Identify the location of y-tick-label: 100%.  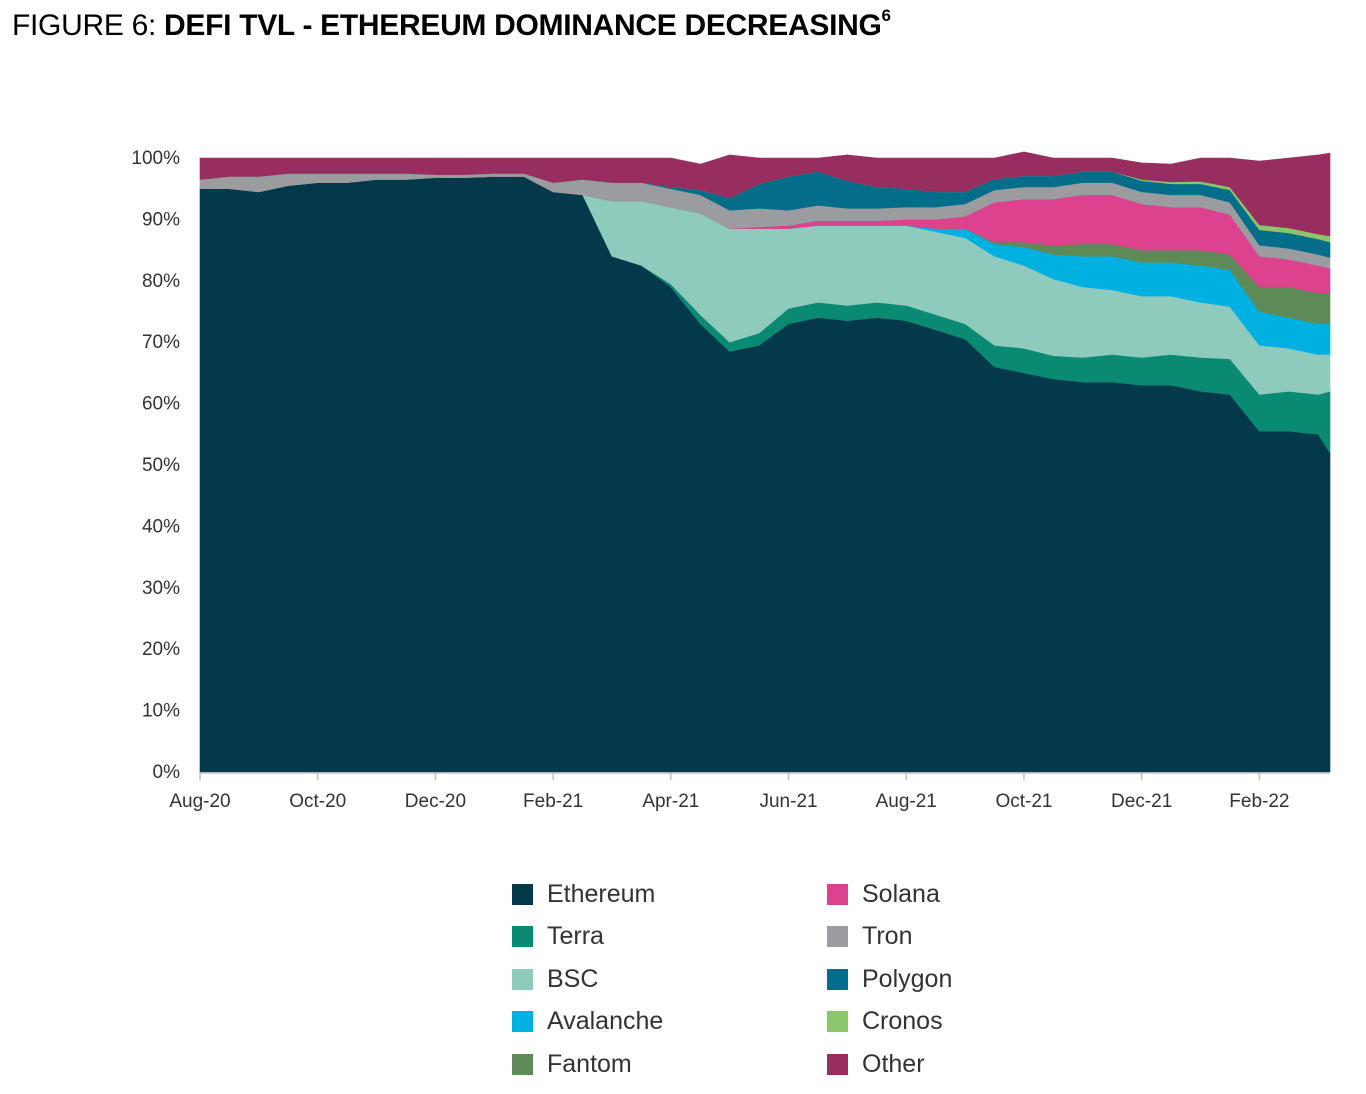
(155, 158).